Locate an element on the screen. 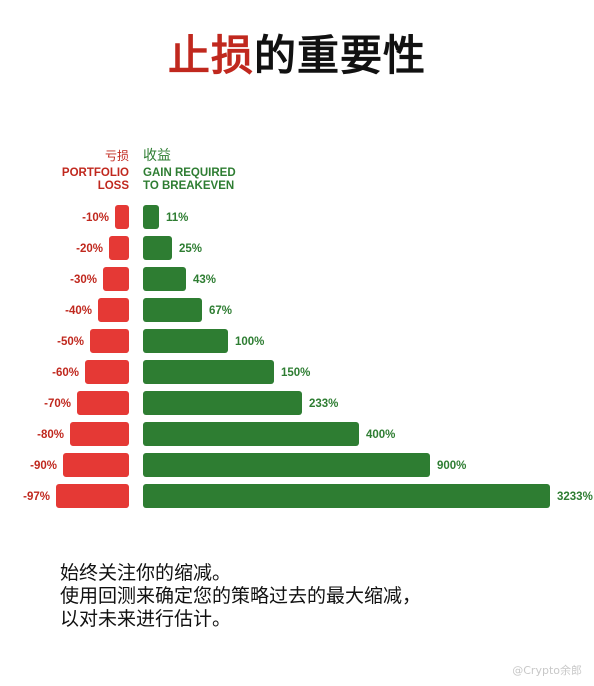  loss-column-header: 亏损 PORTFOLIO LOSS is located at coordinates (95, 171).